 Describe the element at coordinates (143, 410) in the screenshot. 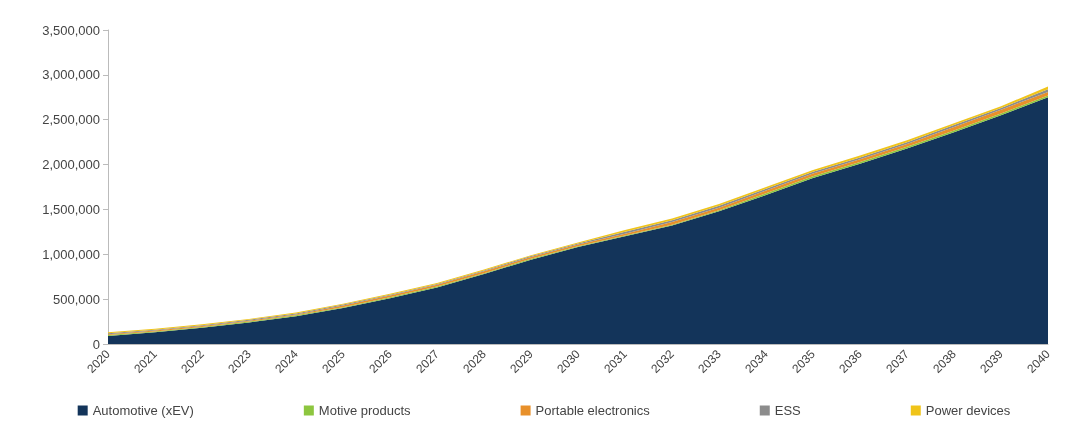

I see `legend-label: Automotive (xEV)` at that location.